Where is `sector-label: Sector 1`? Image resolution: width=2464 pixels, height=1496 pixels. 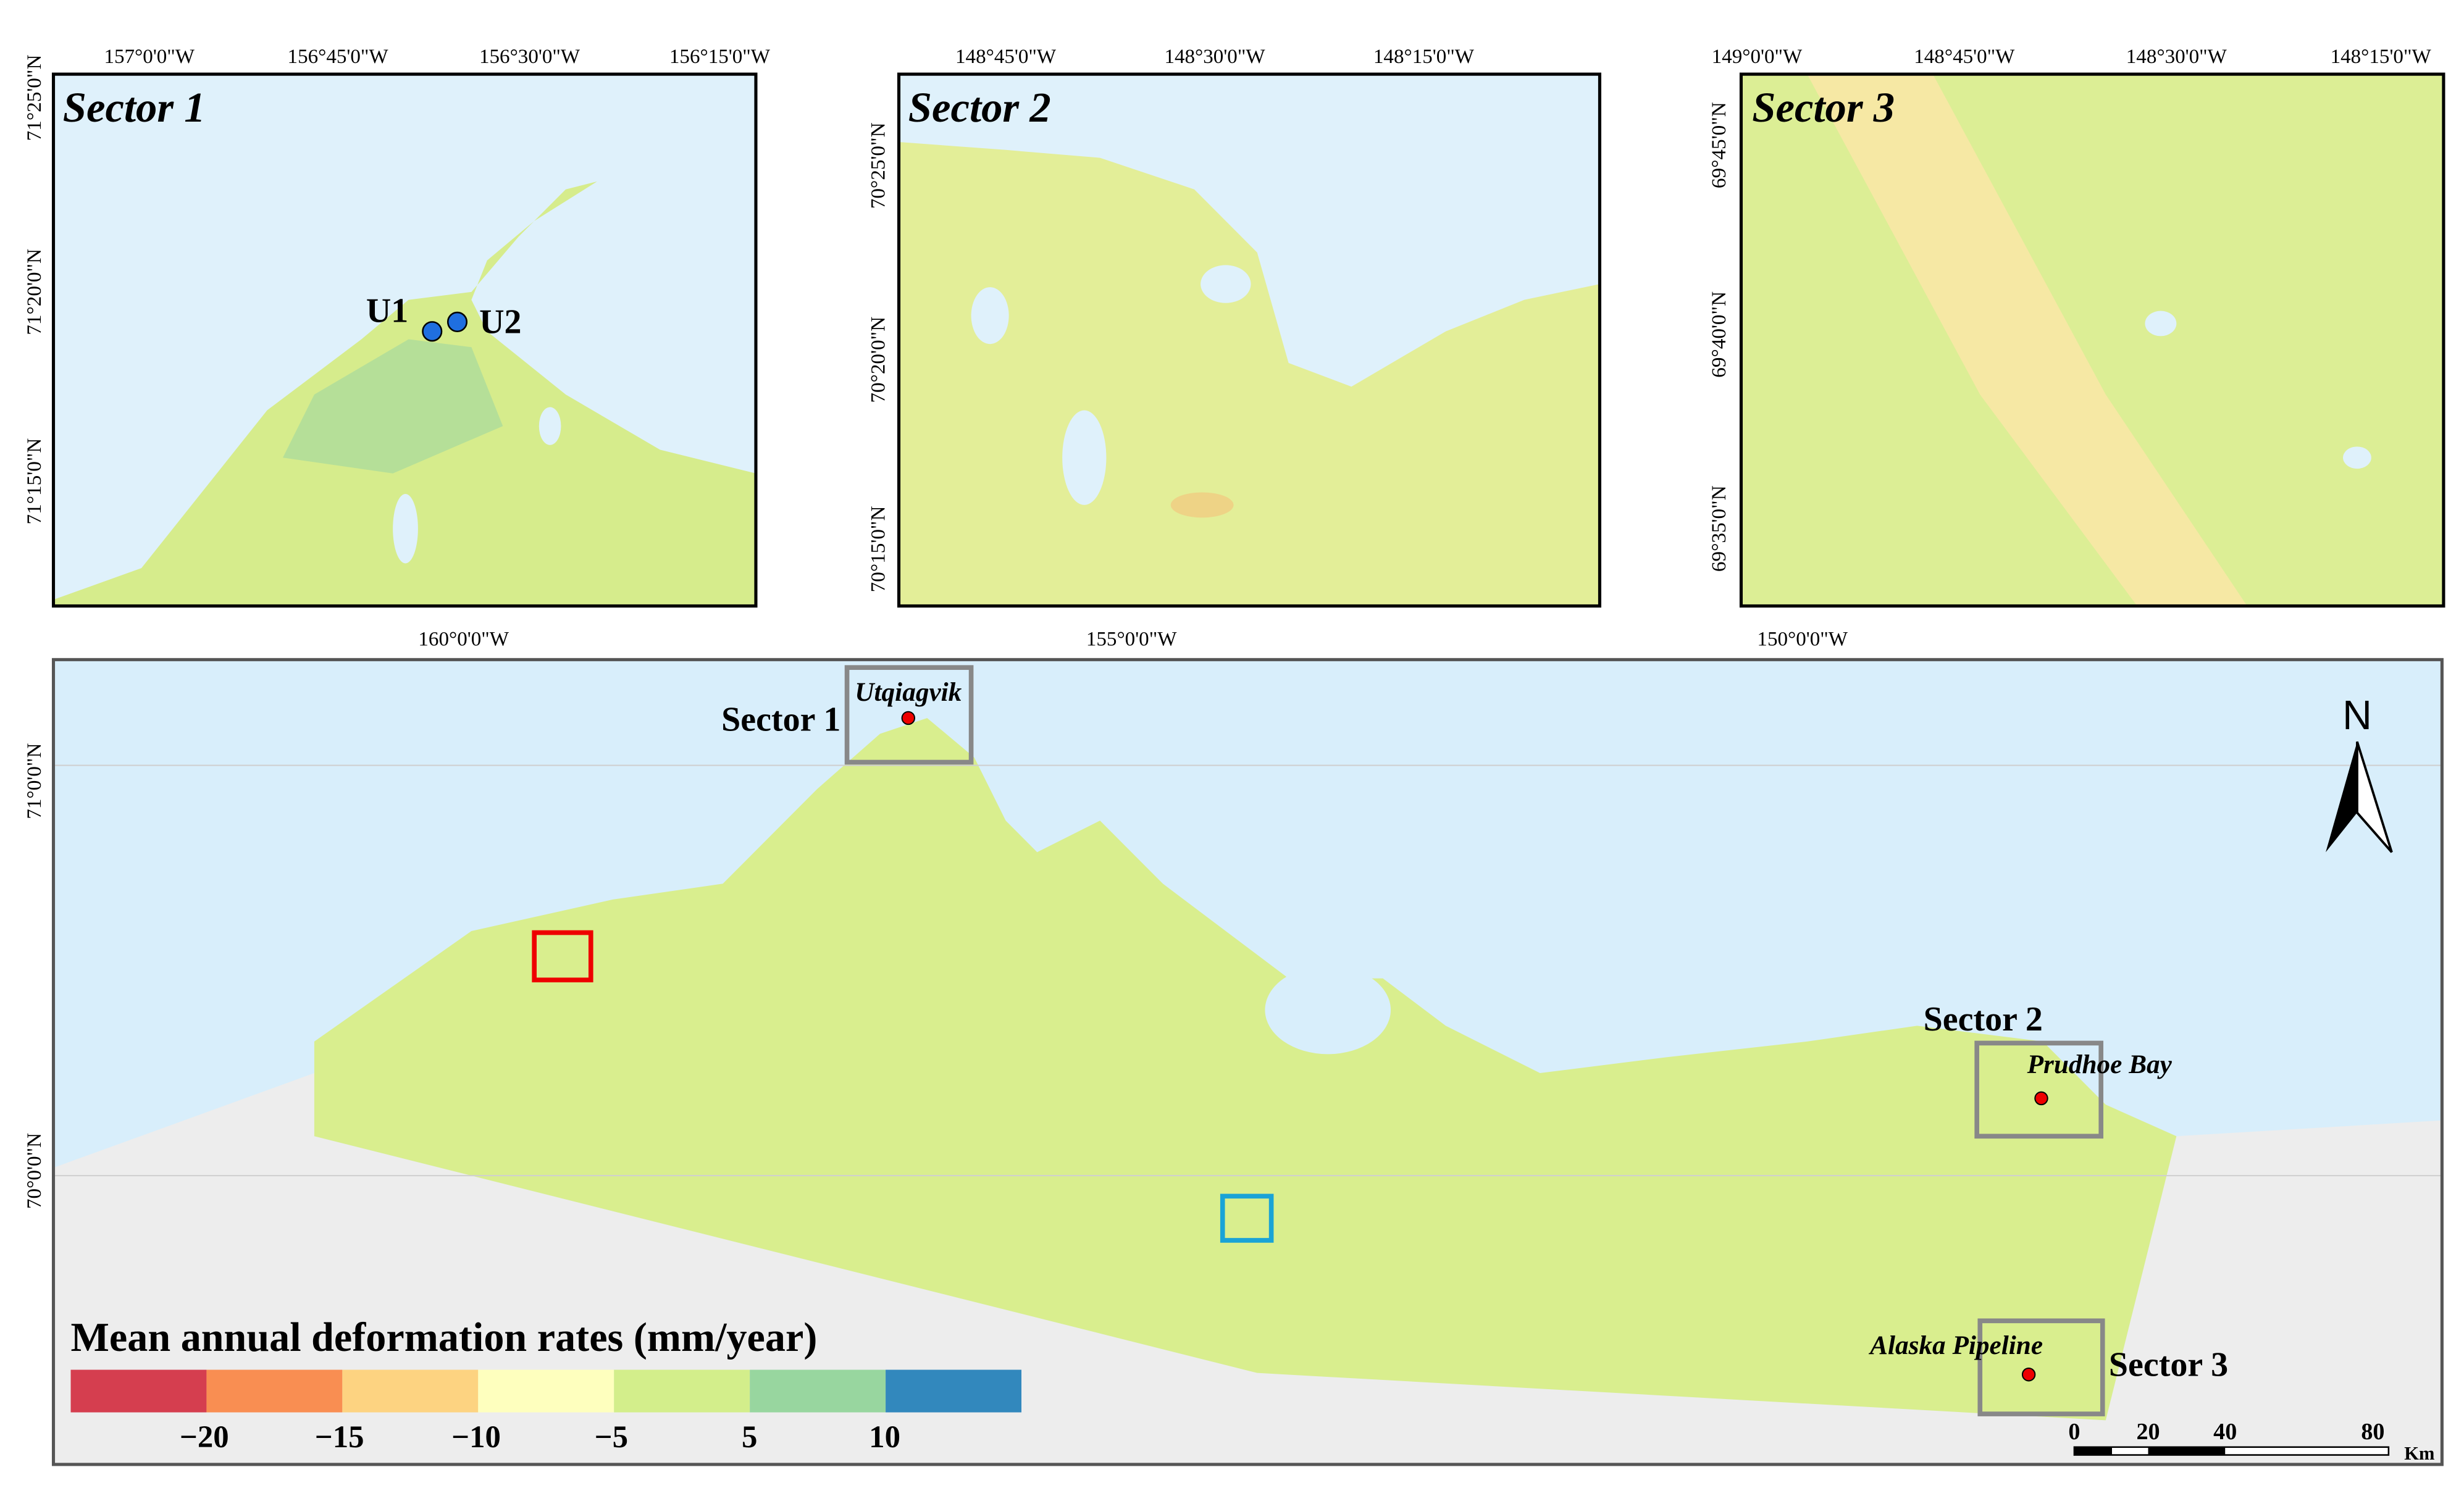
sector-label: Sector 1 is located at coordinates (781, 719).